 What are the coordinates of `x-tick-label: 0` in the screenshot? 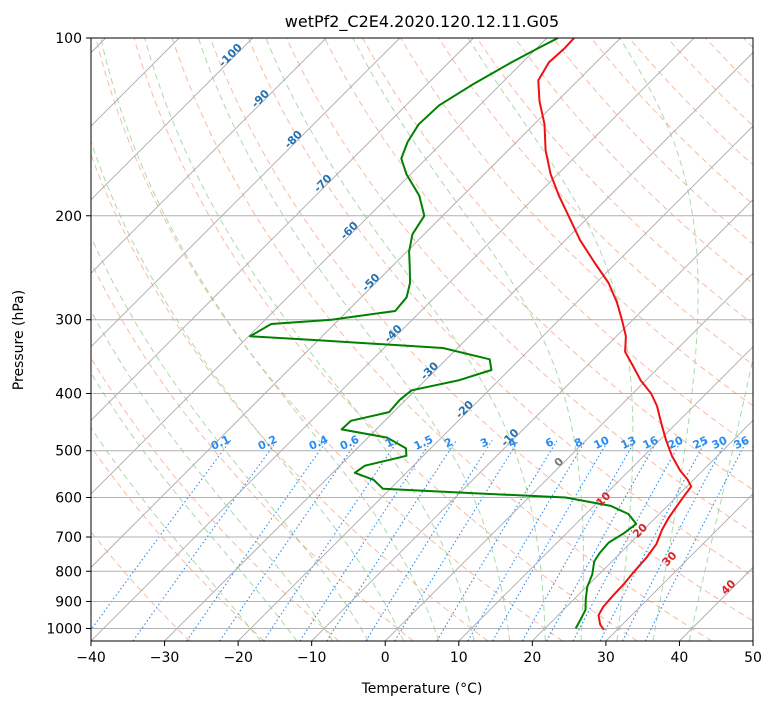 It's located at (385, 658).